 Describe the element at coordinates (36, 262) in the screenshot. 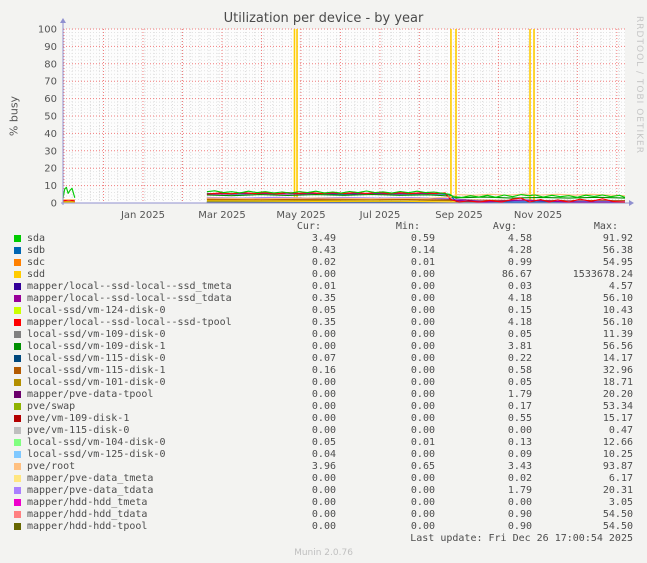

I see `series-label: sdc` at that location.